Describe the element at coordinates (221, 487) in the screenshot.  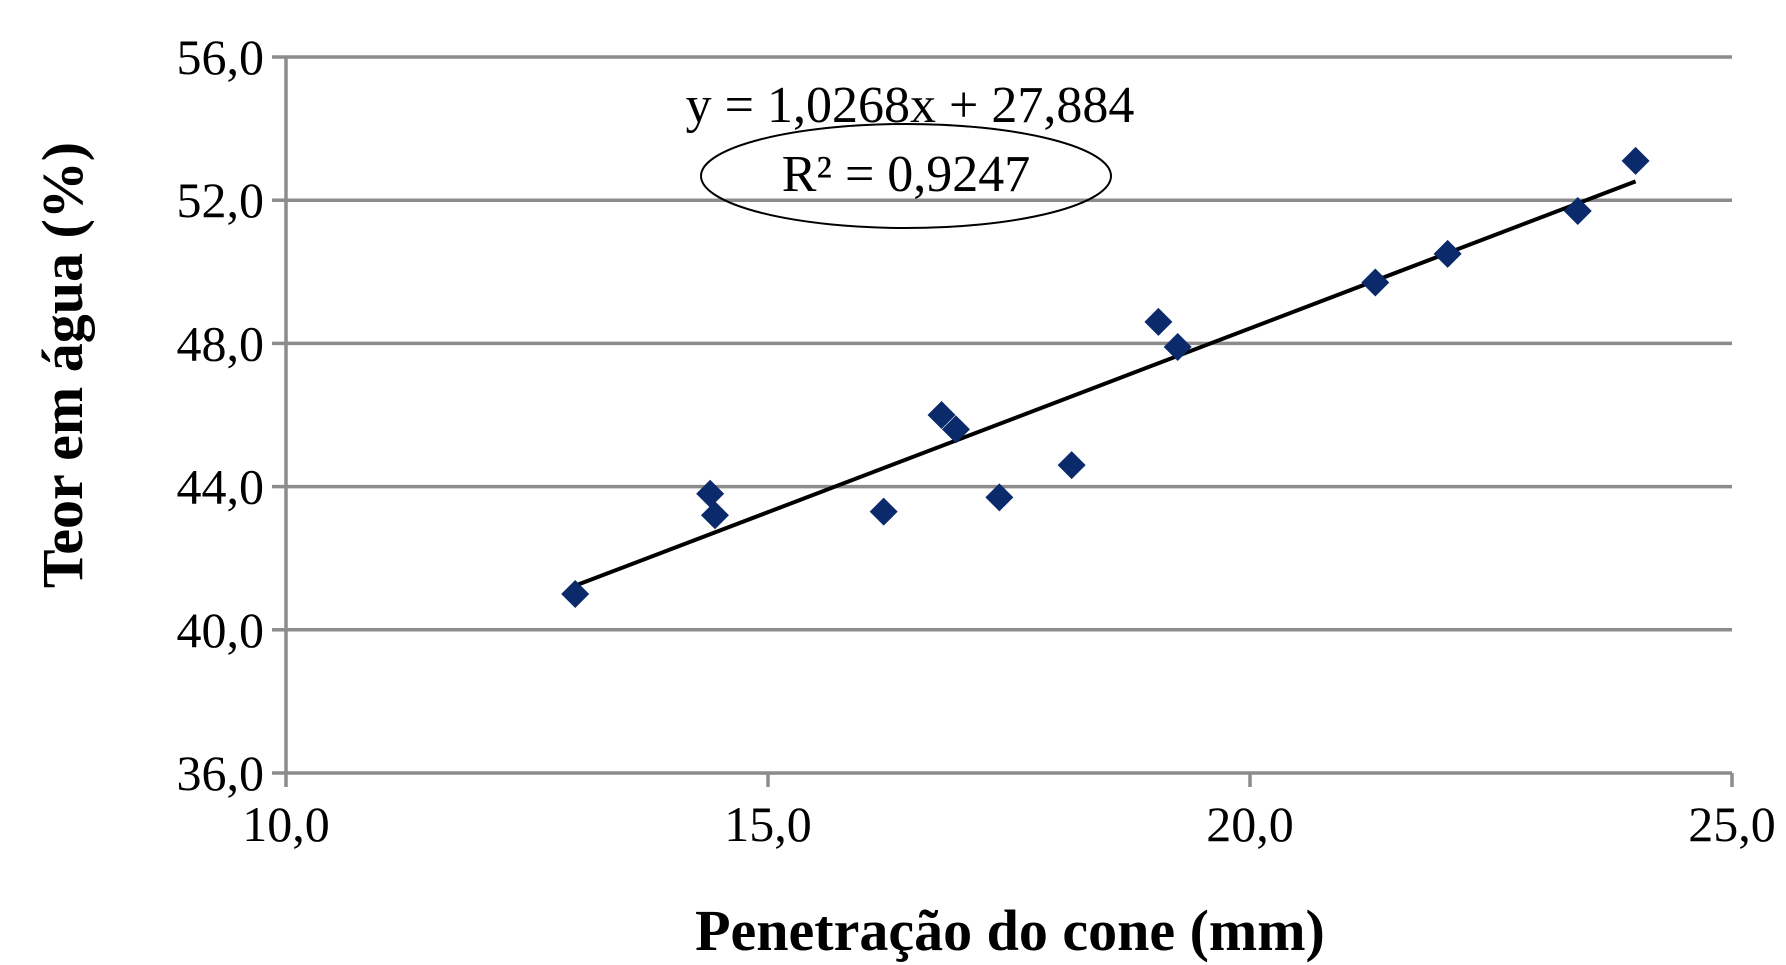
I see `y-tick-label: 44,0` at that location.